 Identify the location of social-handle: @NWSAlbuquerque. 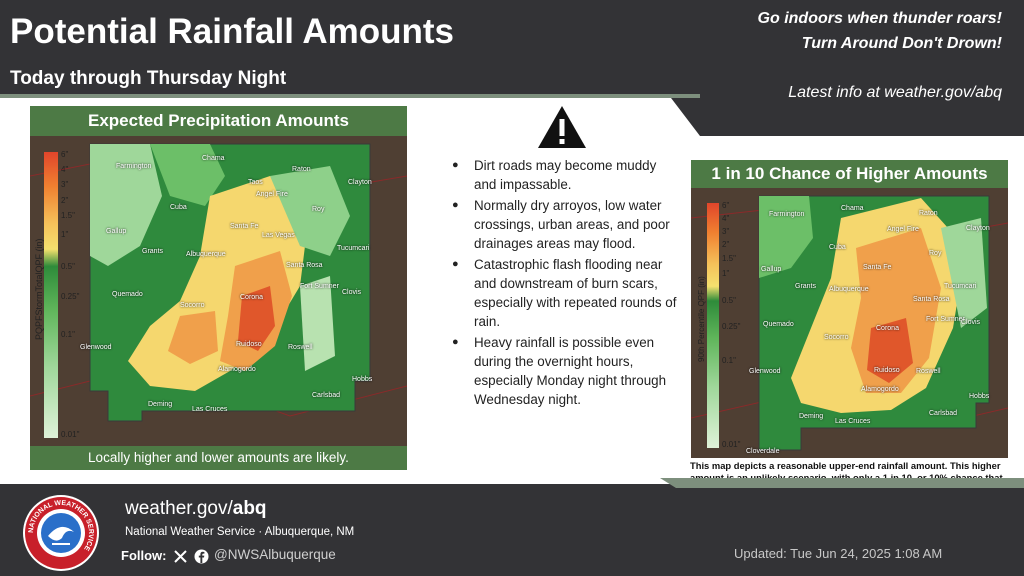
(275, 554).